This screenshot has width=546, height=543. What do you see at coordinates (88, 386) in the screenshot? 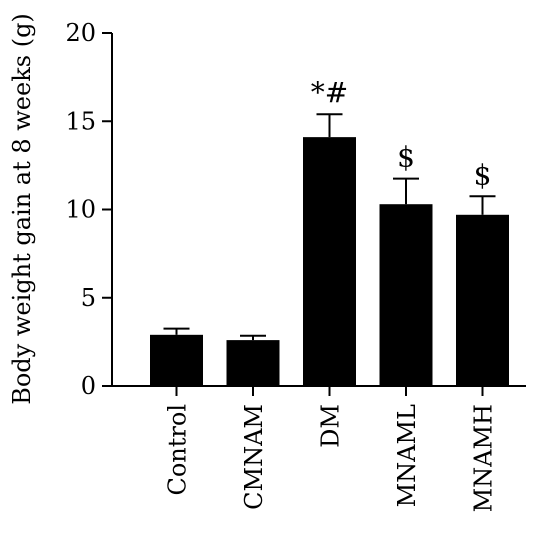
I see `y-tick-label: 0` at bounding box center [88, 386].